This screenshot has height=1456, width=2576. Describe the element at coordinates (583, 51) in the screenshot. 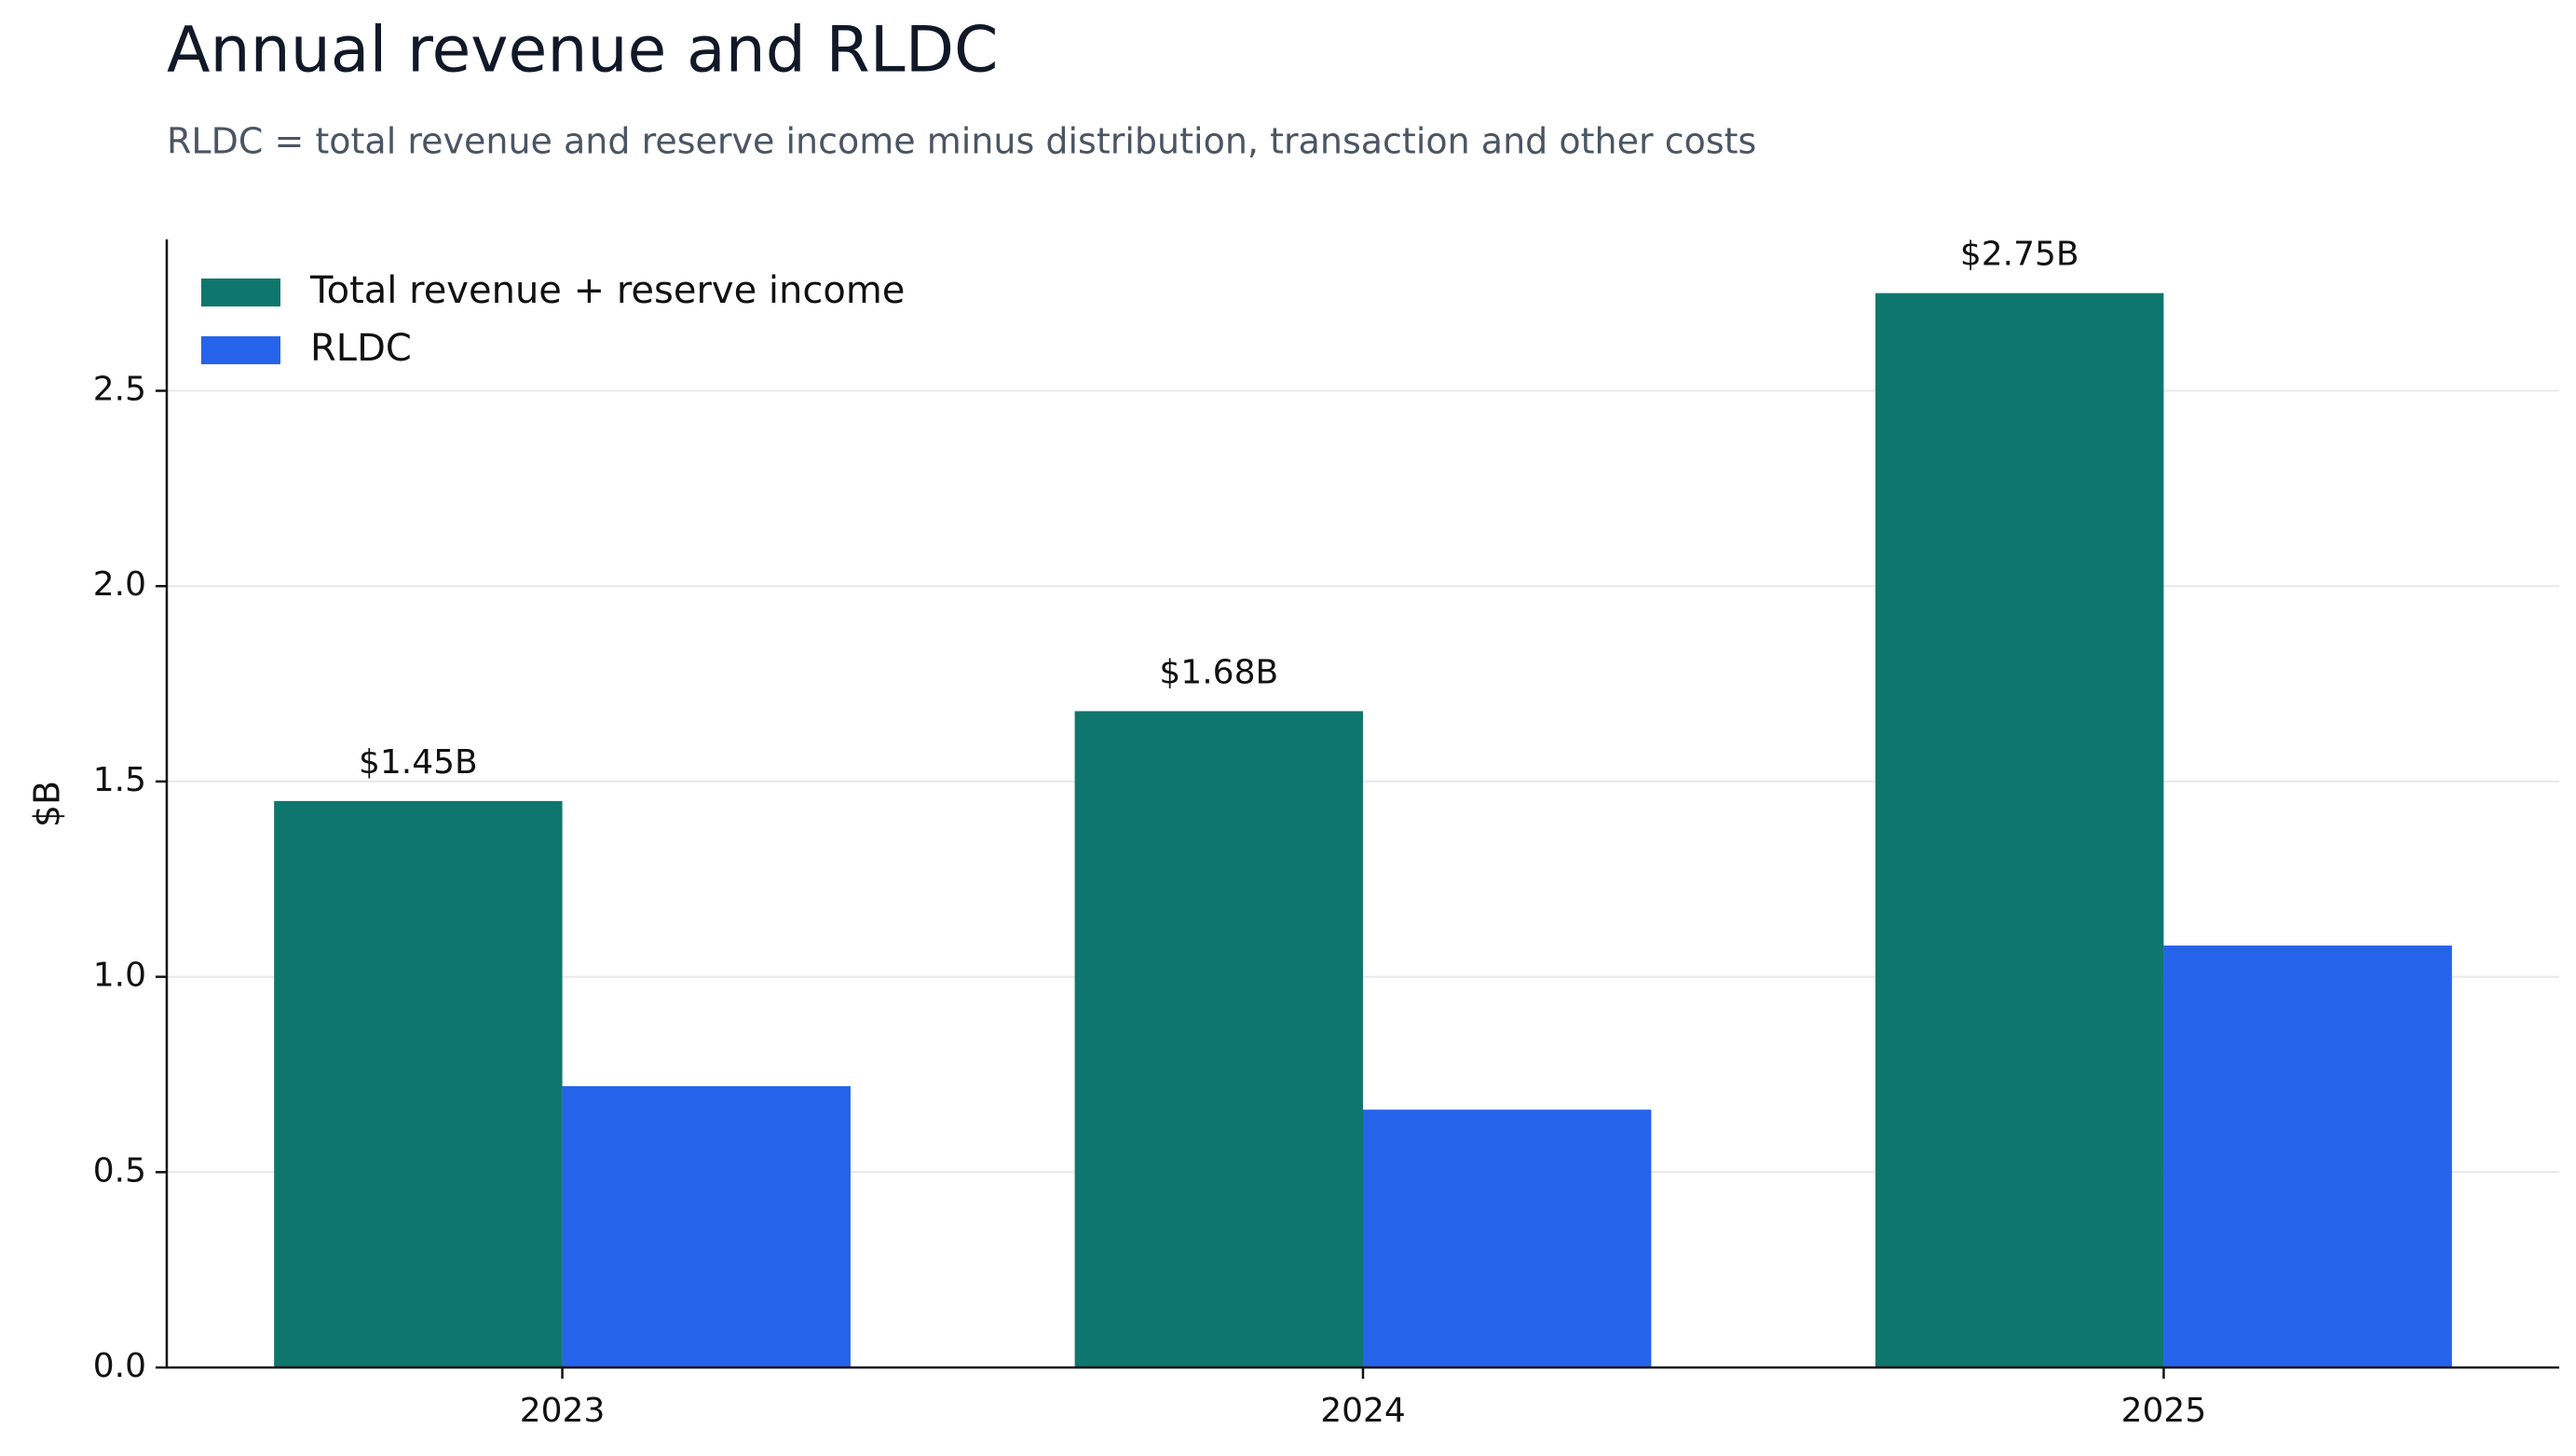

I see `chart-title: Annual revenue and RLDC` at that location.